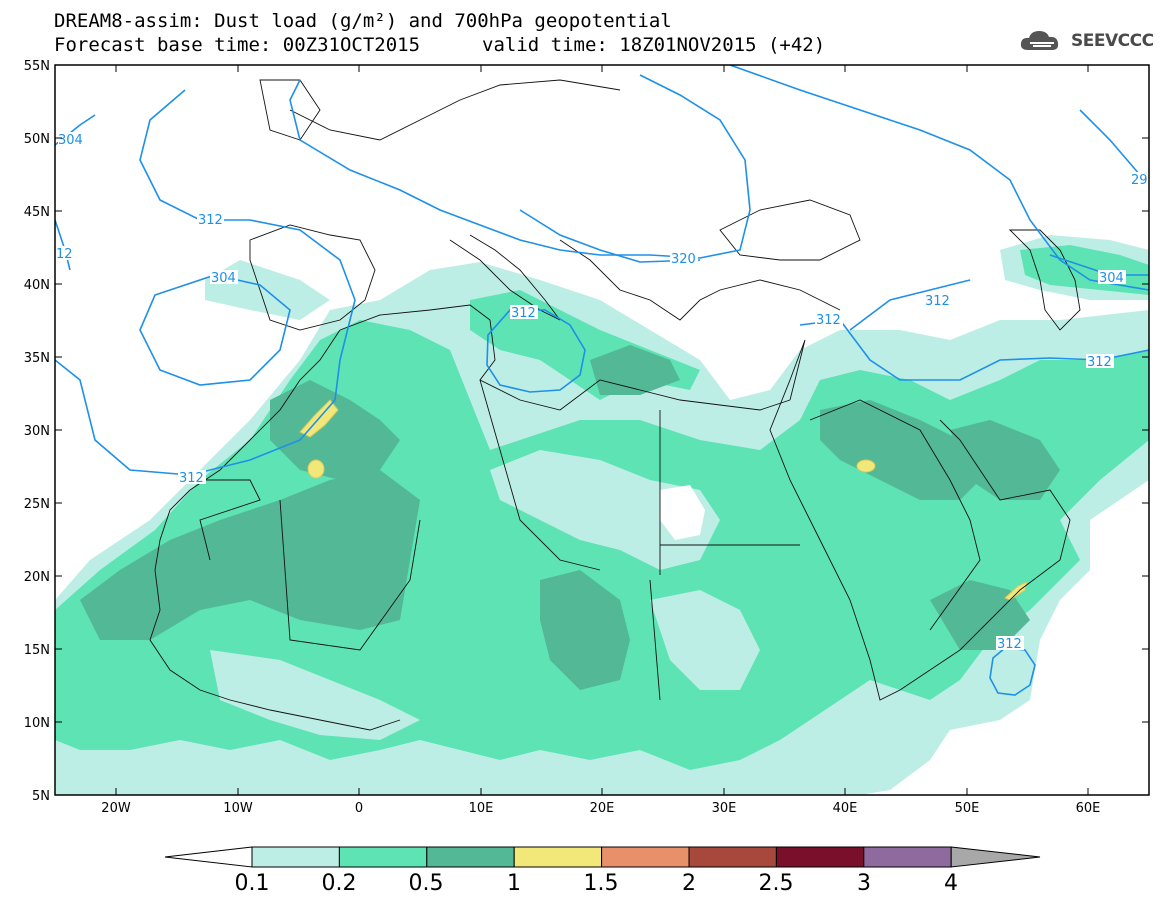 Image resolution: width=1165 pixels, height=907 pixels. Describe the element at coordinates (655, 640) in the screenshot. I see `border-sudan-chad` at that location.